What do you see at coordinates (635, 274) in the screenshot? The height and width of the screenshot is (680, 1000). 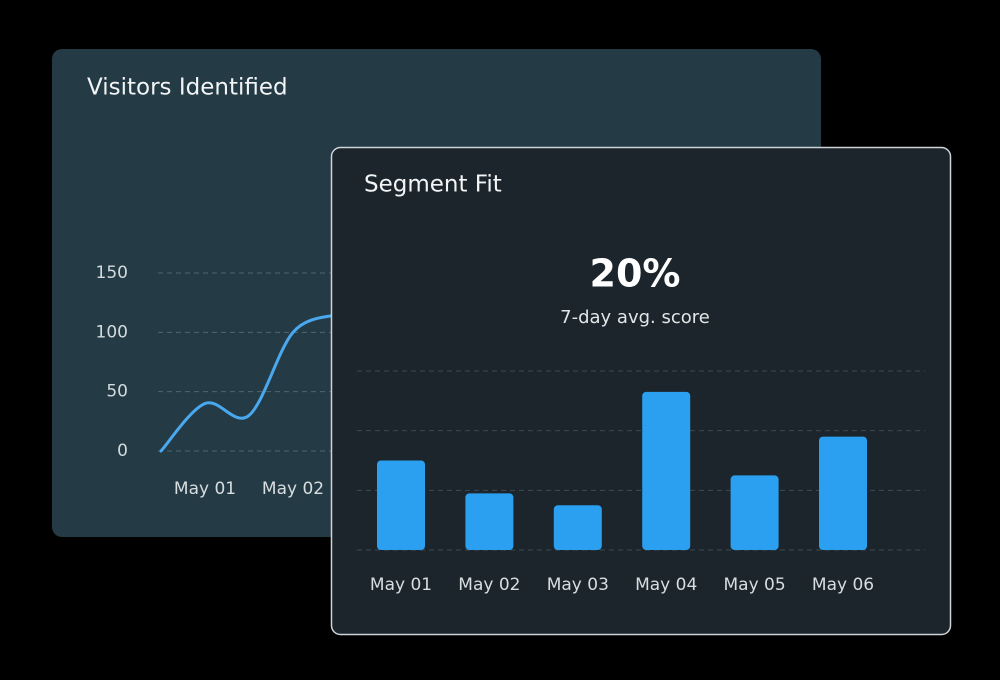 I see `kpi-value: 20%` at bounding box center [635, 274].